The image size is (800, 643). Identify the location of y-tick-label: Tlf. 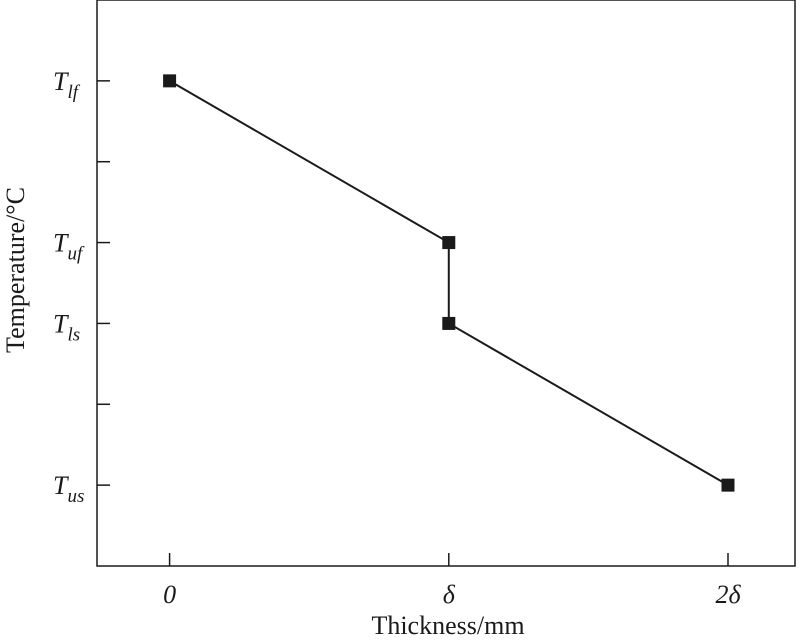
(67, 85).